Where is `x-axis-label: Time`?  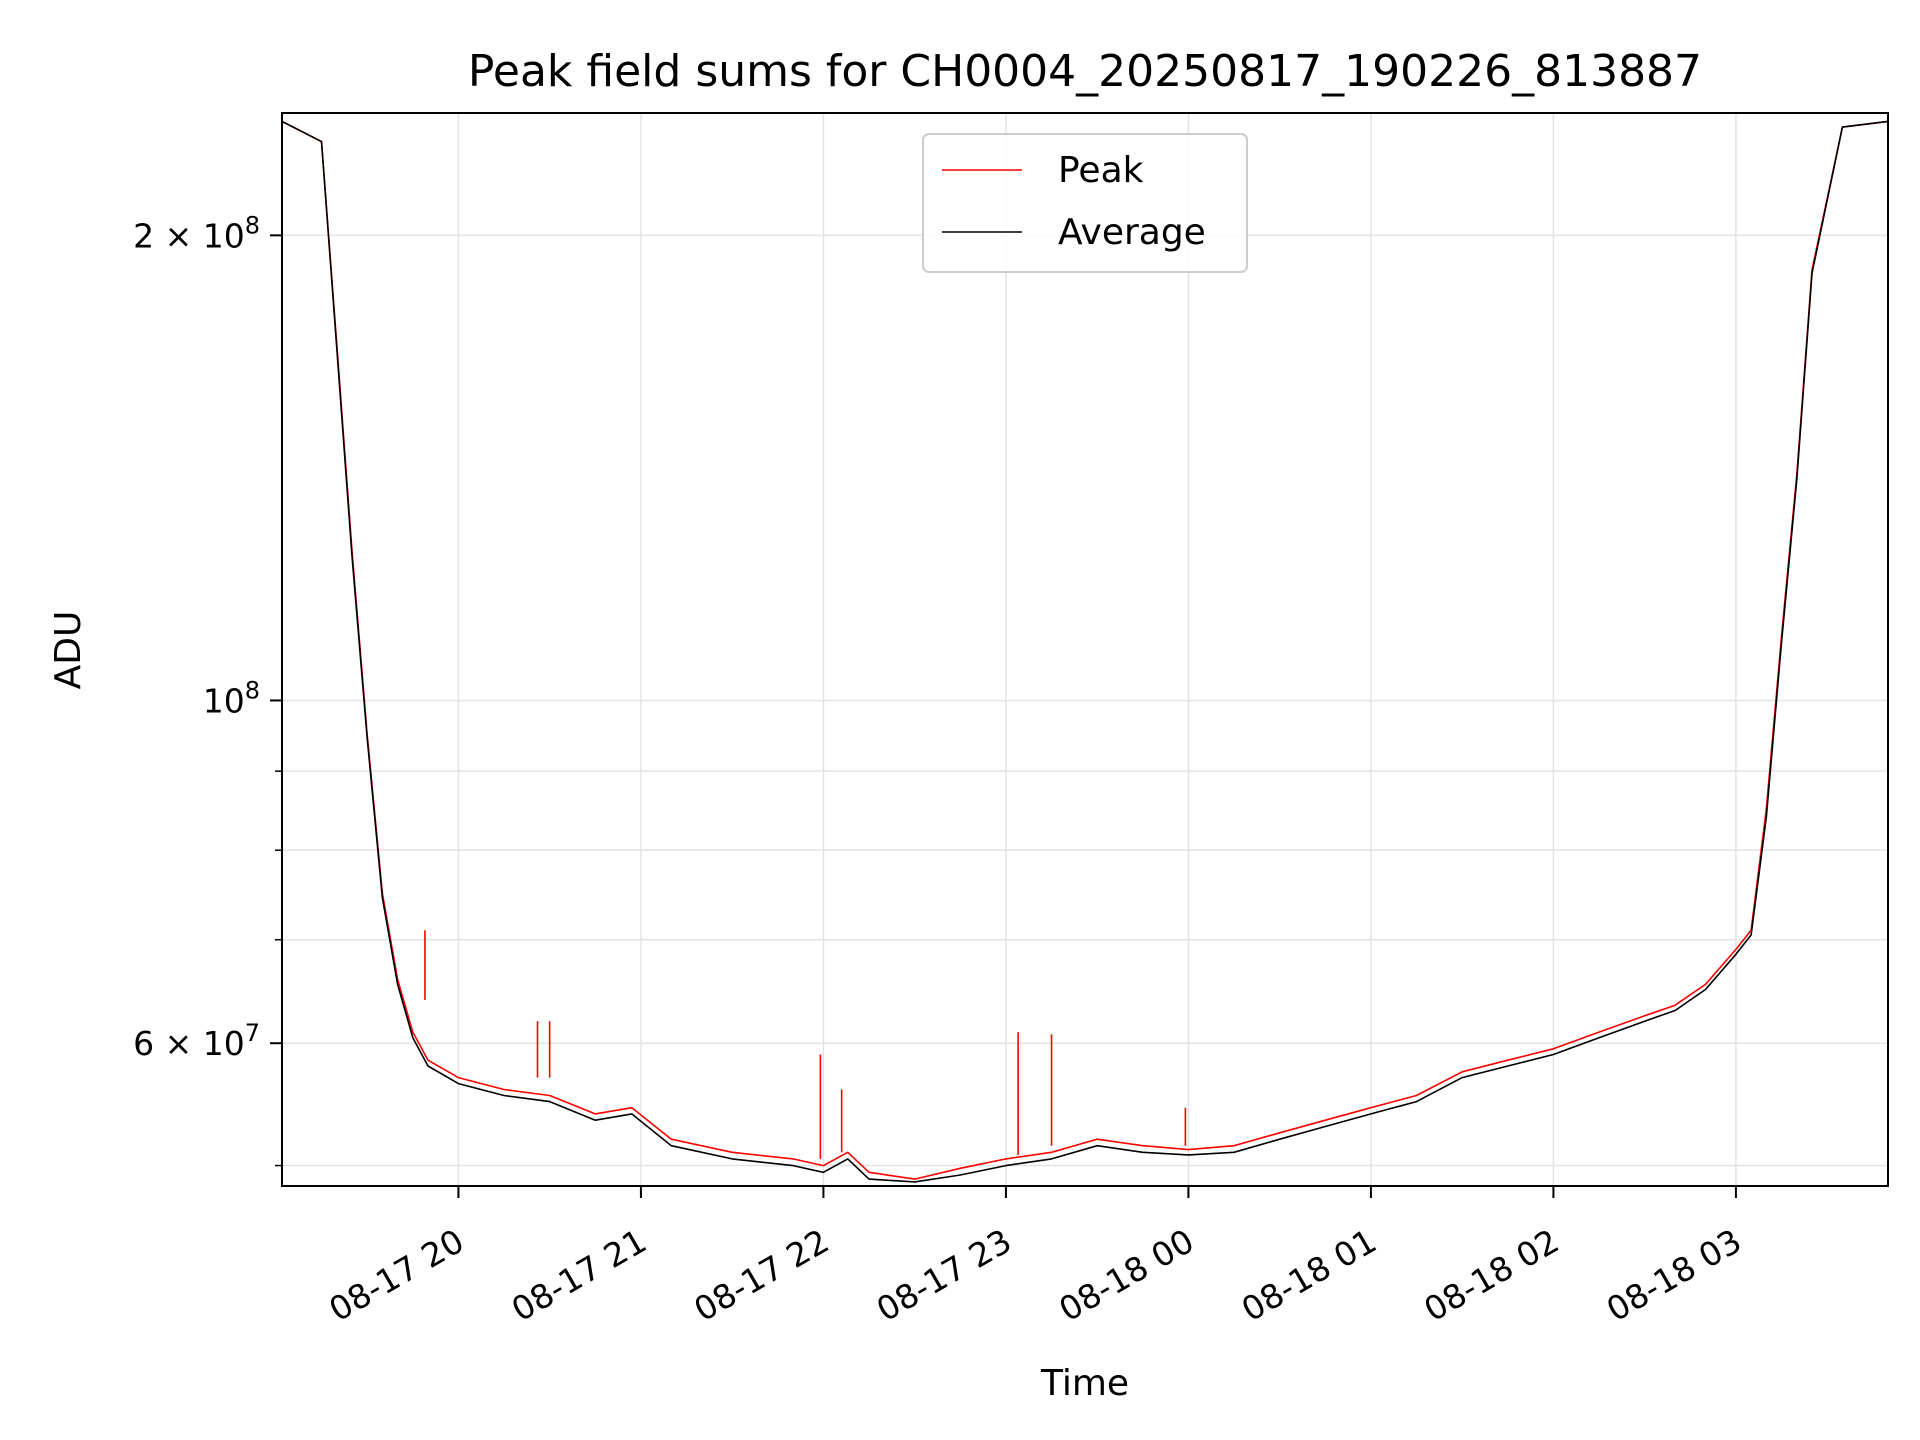 x-axis-label: Time is located at coordinates (1084, 1383).